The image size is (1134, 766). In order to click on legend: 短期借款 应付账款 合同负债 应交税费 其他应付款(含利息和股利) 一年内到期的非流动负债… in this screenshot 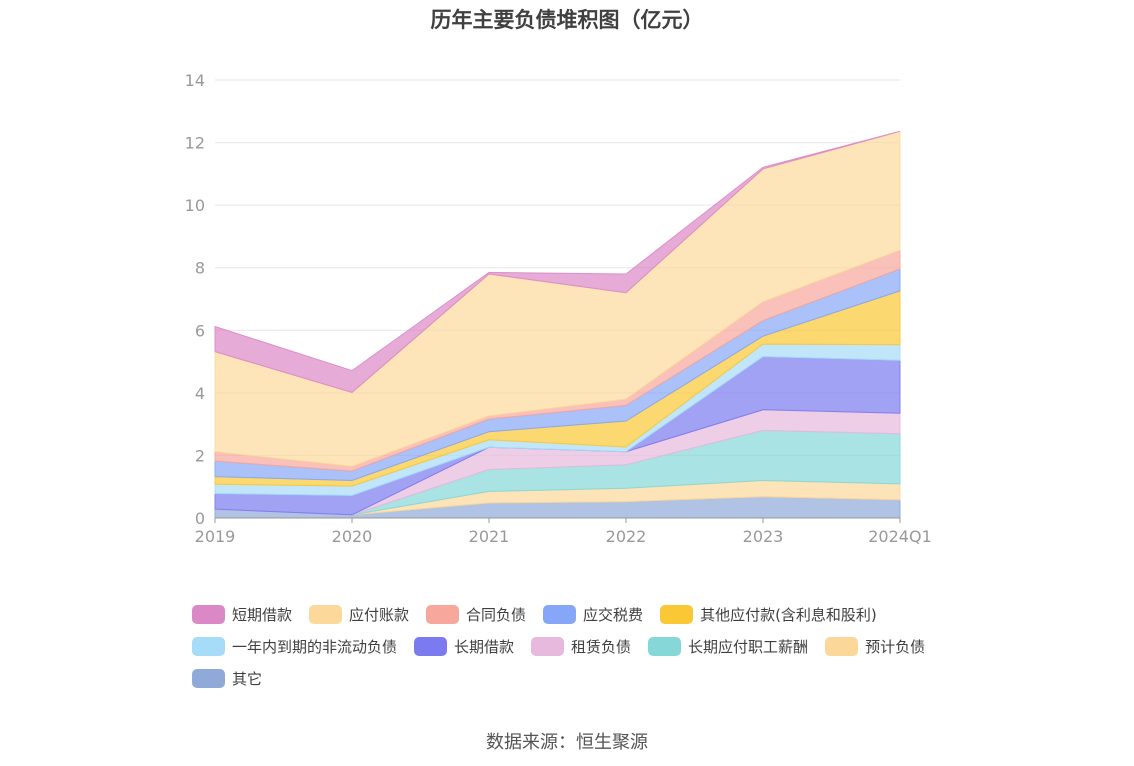, I will do `click(592, 646)`.